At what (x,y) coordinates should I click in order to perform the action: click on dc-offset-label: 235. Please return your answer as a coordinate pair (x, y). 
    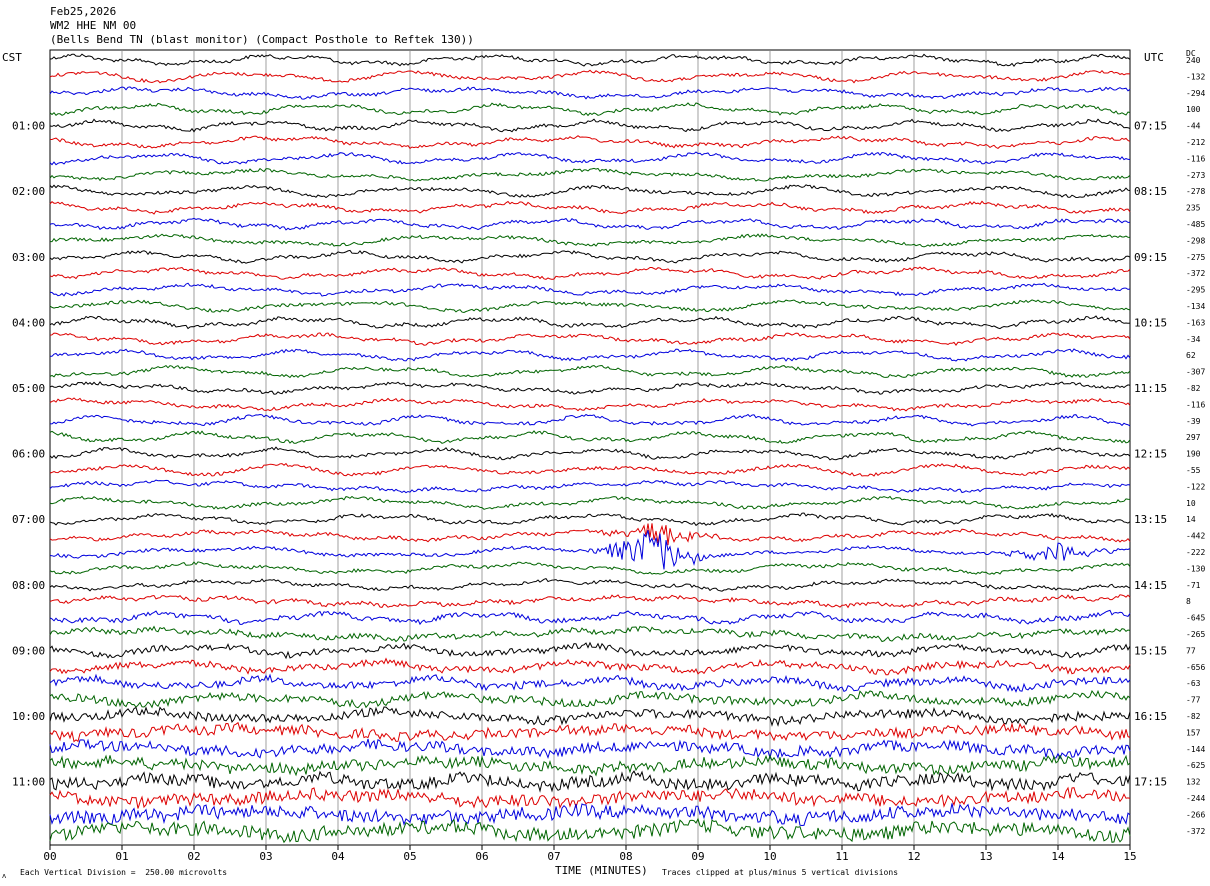
    Looking at the image, I should click on (1193, 208).